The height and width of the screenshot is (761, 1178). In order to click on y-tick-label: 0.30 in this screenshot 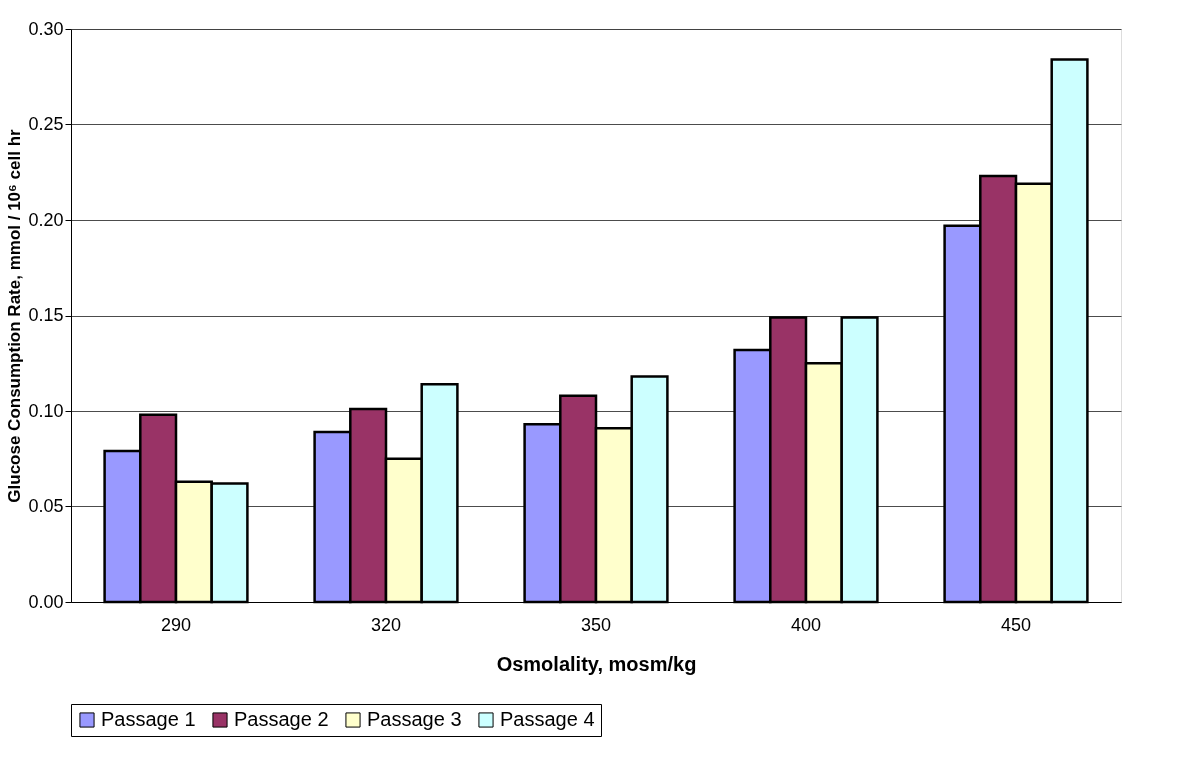, I will do `click(46, 28)`.